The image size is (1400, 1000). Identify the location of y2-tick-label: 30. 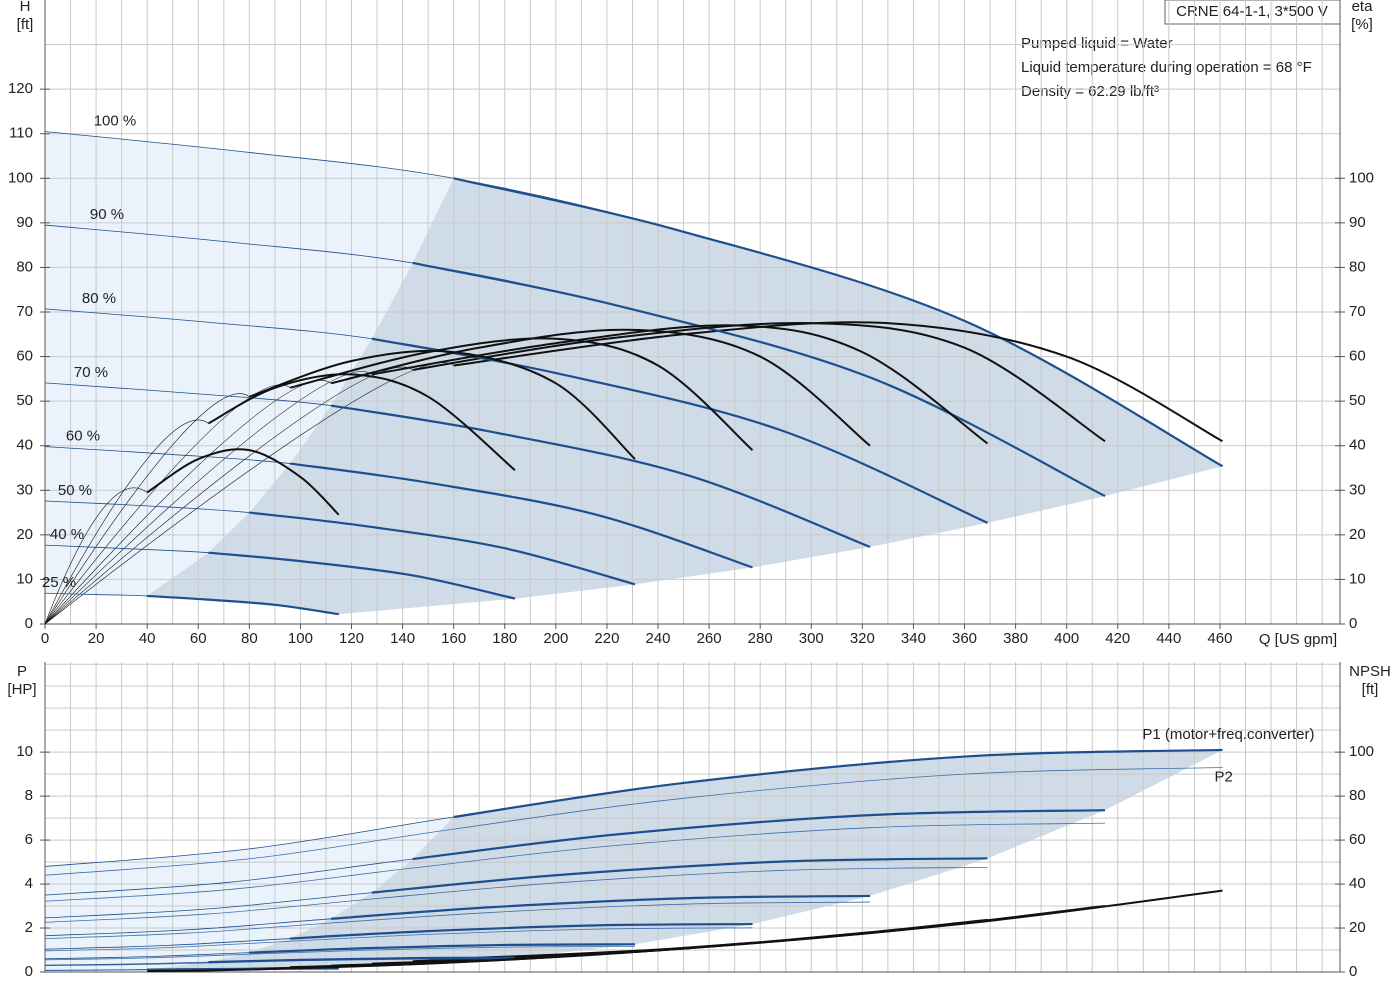
(1357, 489).